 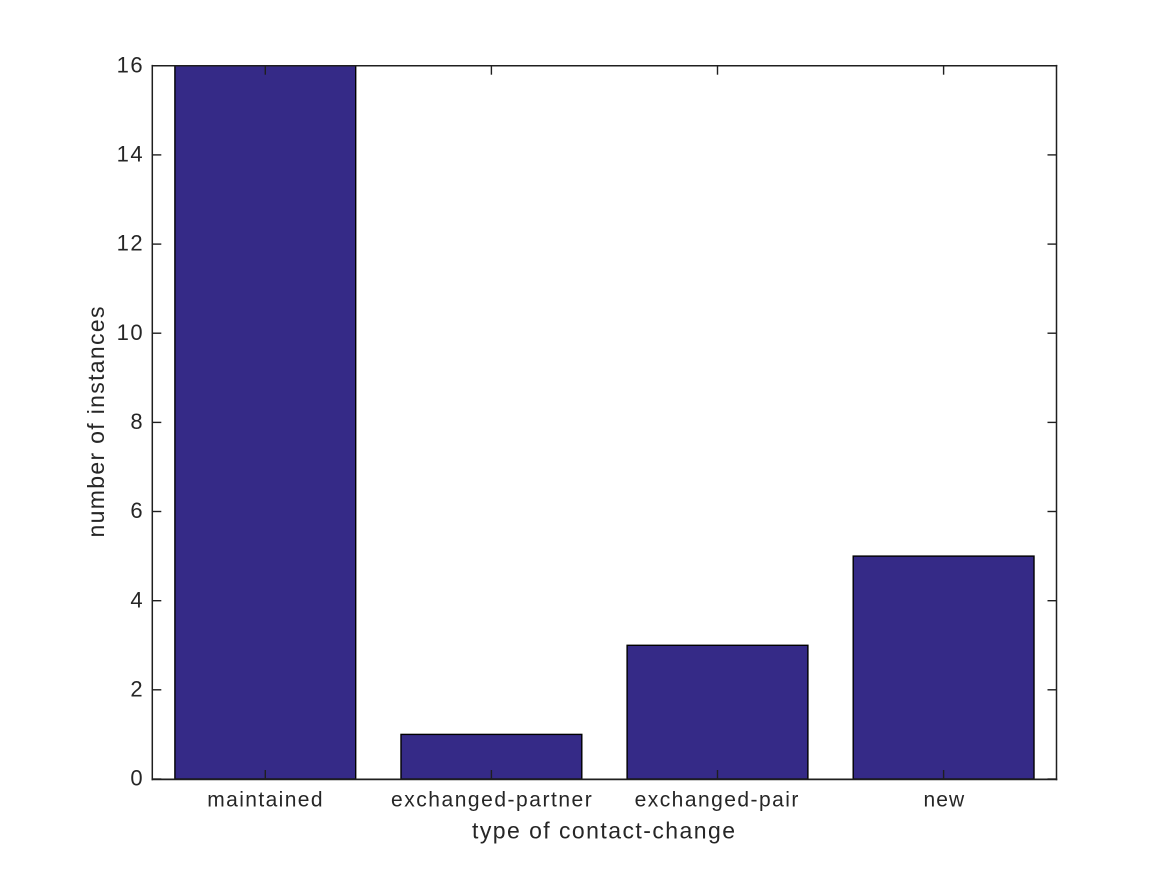 What do you see at coordinates (491, 800) in the screenshot?
I see `svg-text: exchanged-partner` at bounding box center [491, 800].